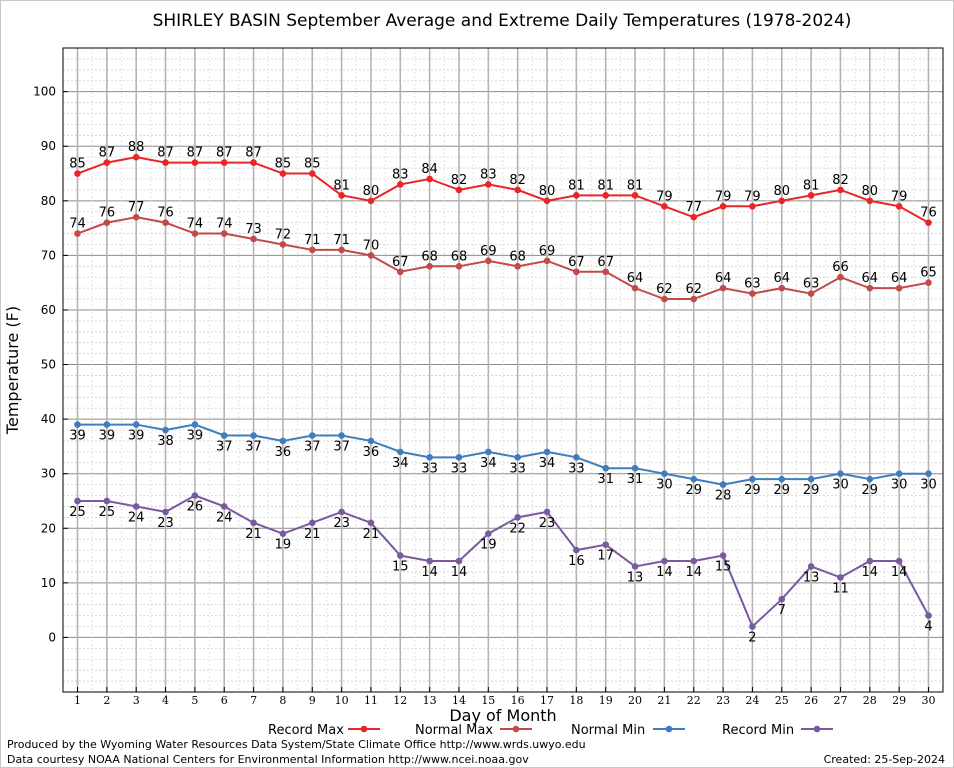  Describe the element at coordinates (48, 528) in the screenshot. I see `y-tick-label: 20` at that location.